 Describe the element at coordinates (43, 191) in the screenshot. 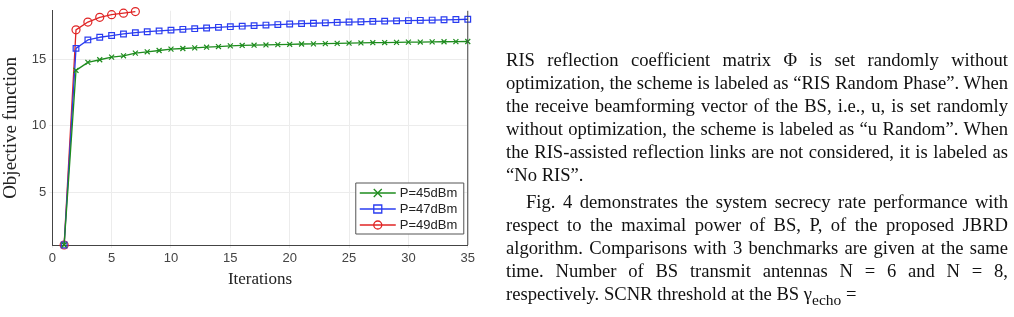

I see `y-tick-label: 5` at that location.